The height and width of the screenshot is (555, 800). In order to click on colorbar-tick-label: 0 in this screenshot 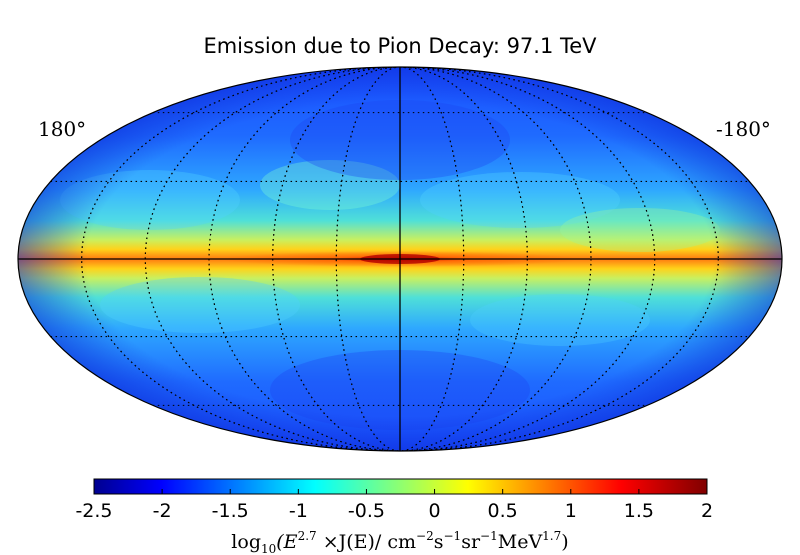, I will do `click(435, 511)`.